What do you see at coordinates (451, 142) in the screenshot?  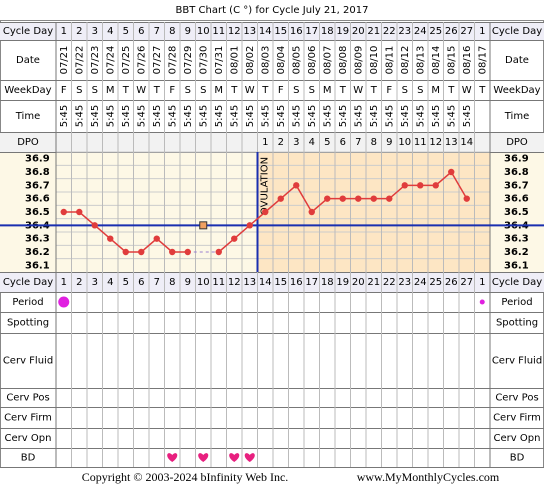 I see `dpo: 13` at bounding box center [451, 142].